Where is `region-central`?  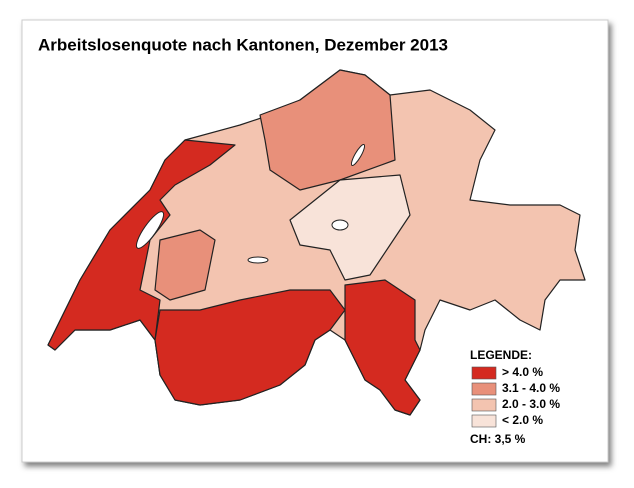
region-central is located at coordinates (350, 227).